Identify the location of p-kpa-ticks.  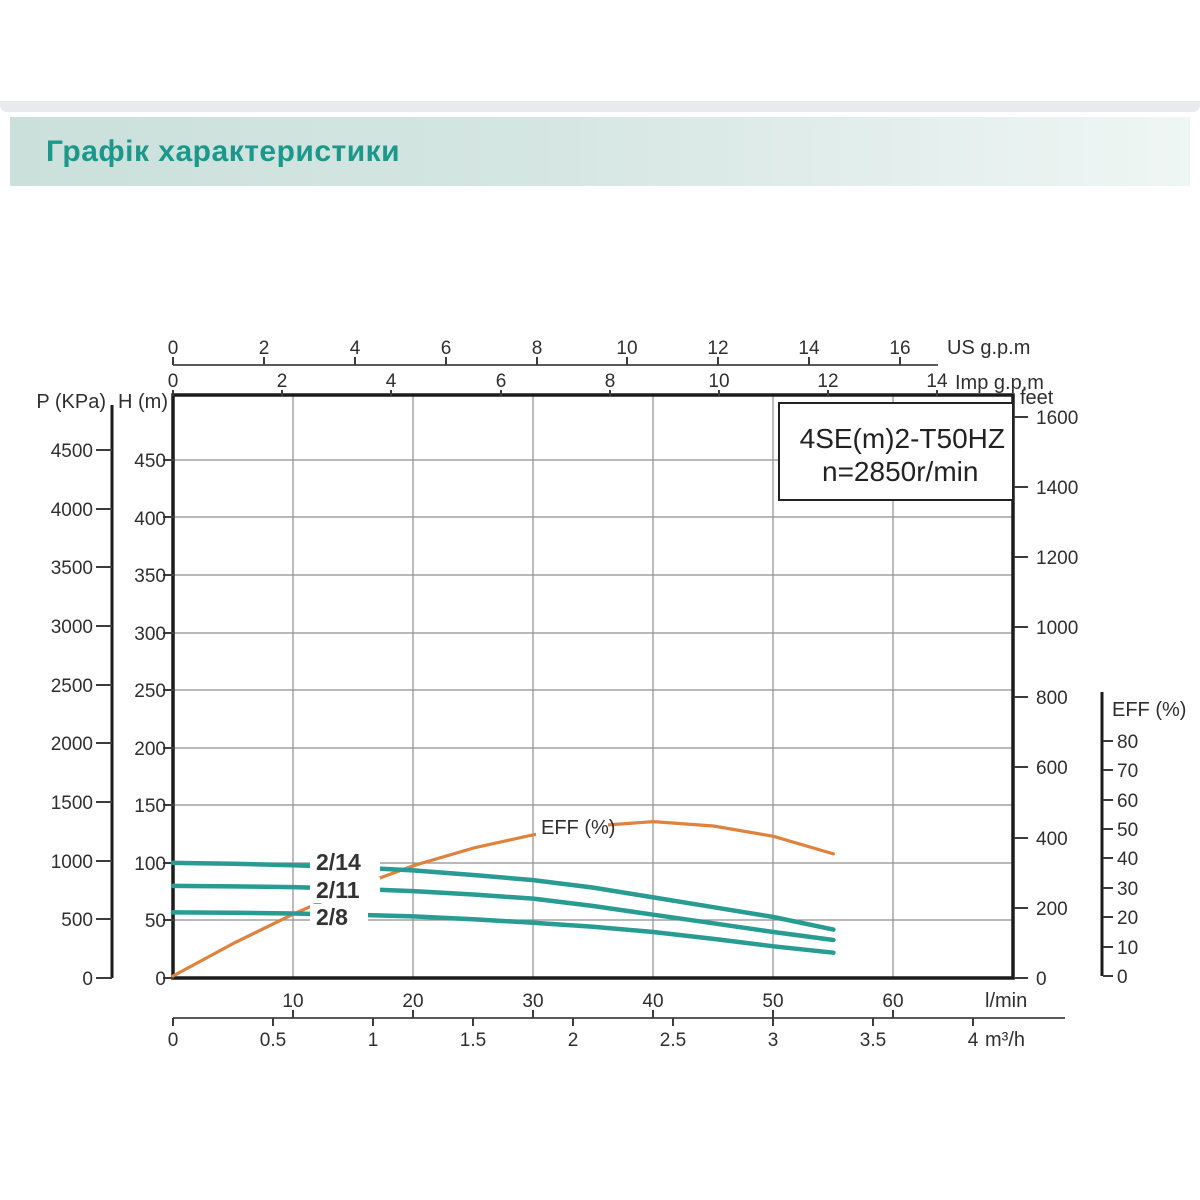
(104, 714).